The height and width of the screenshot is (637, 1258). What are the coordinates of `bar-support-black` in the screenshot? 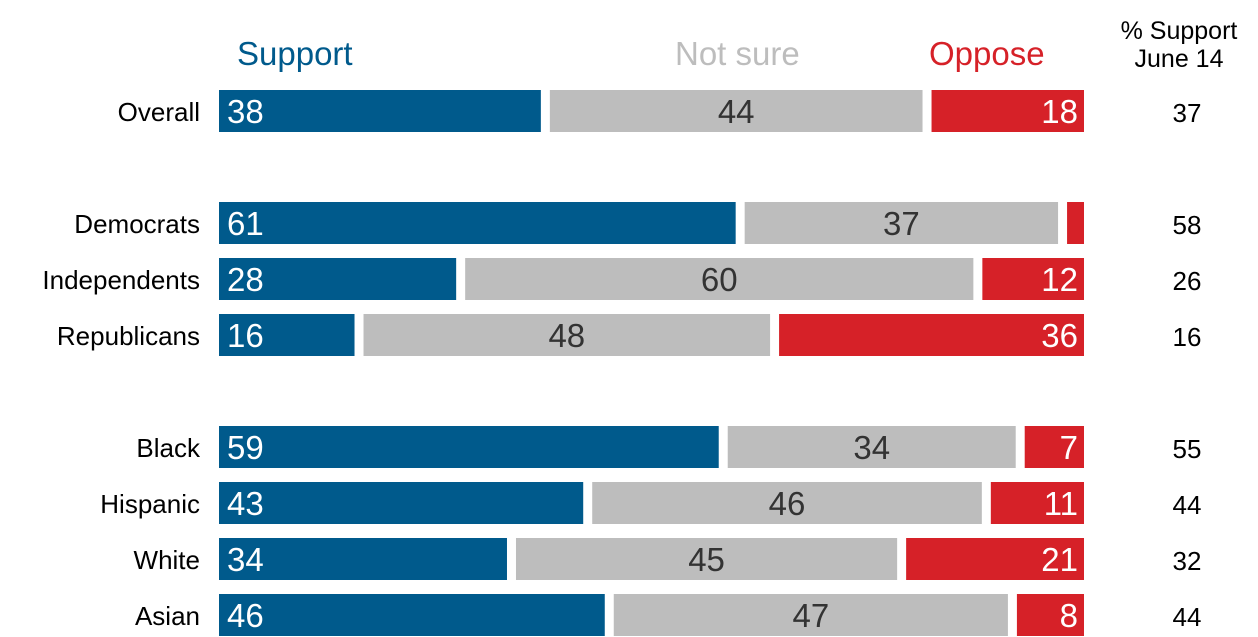 It's located at (469, 447).